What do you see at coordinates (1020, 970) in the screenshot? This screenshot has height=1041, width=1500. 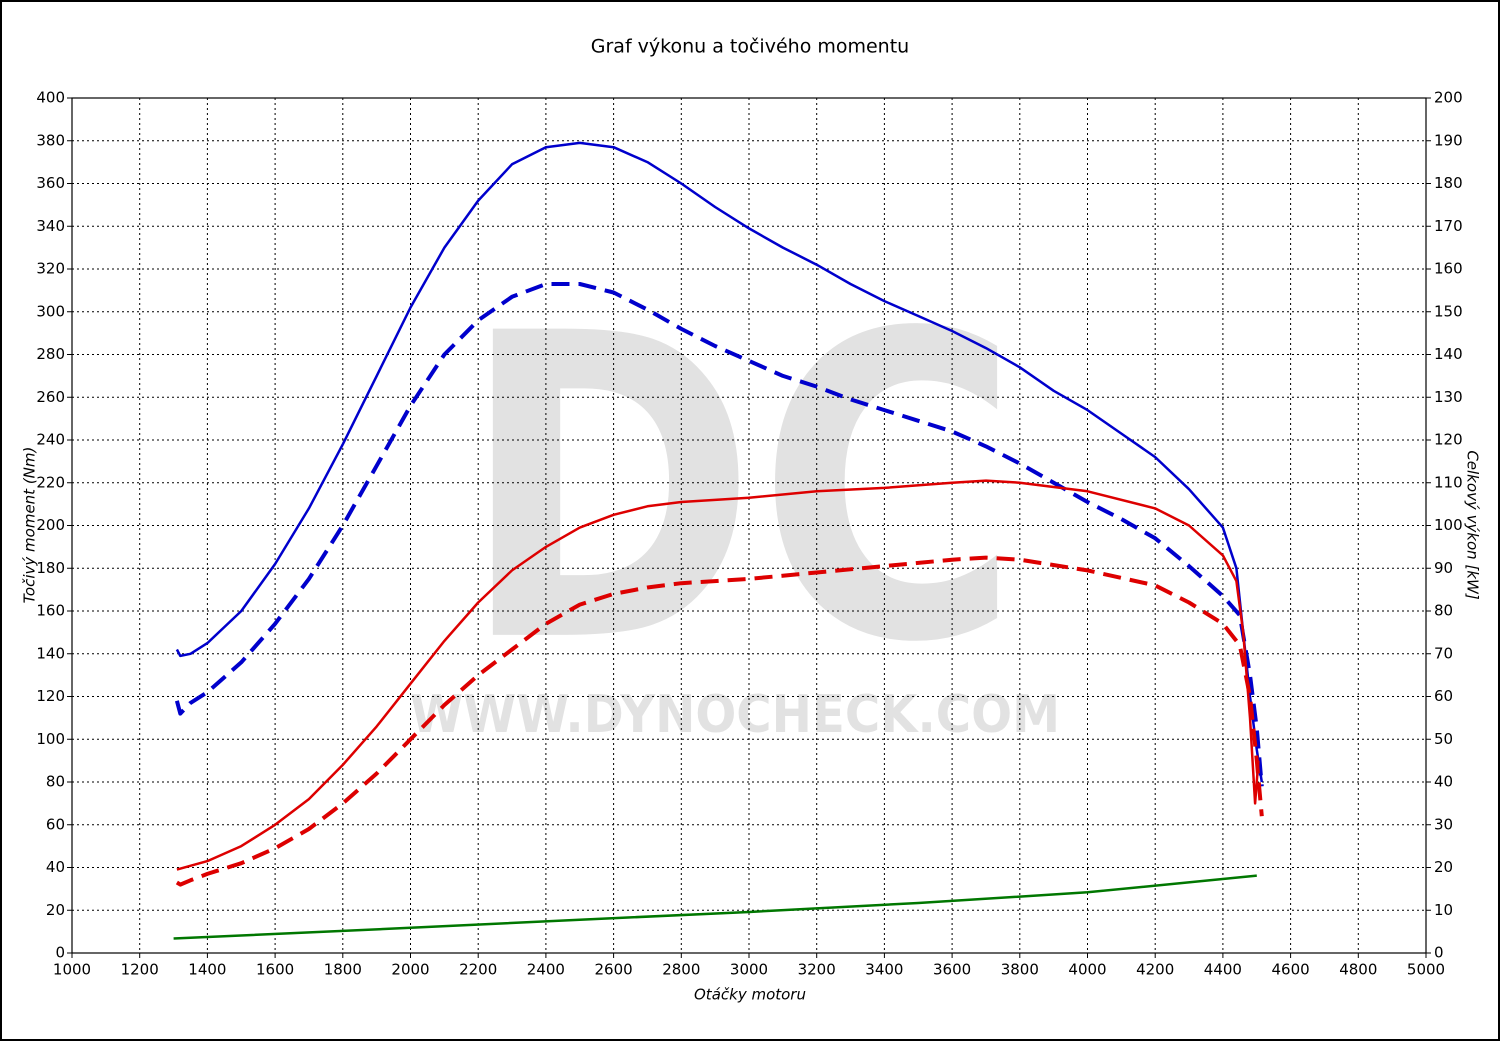 I see `x-tick-label: 3800` at bounding box center [1020, 970].